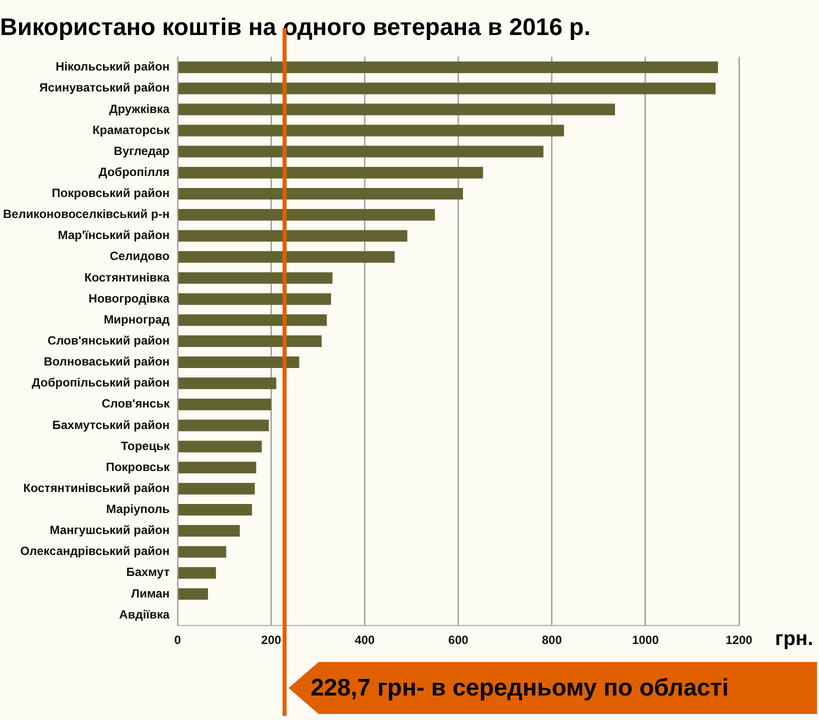 This screenshot has height=720, width=819. I want to click on y-tick-label: Дружківка, so click(139, 109).